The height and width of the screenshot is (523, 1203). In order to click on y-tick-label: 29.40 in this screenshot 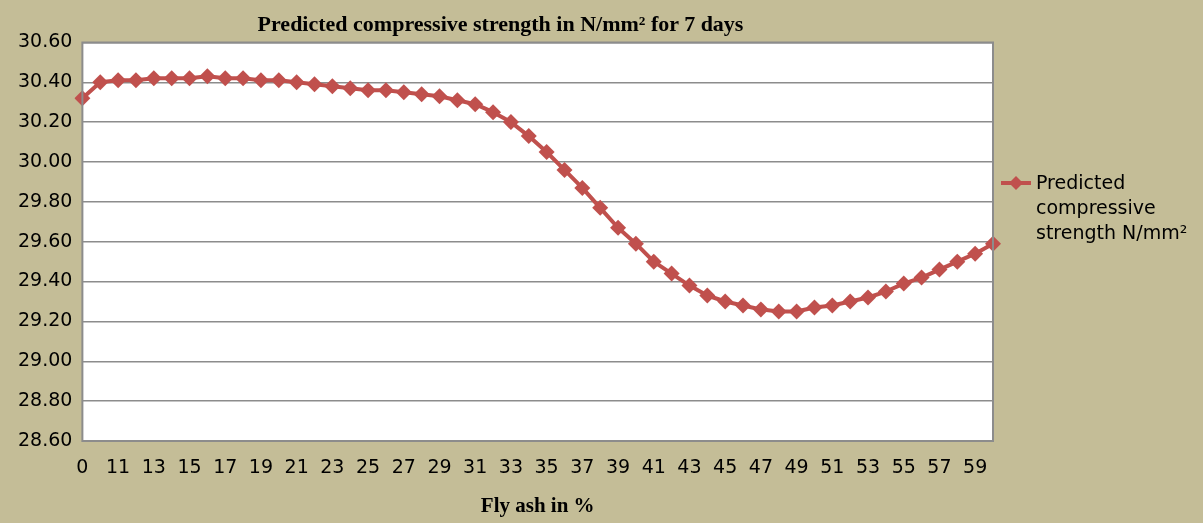, I will do `click(45, 279)`.